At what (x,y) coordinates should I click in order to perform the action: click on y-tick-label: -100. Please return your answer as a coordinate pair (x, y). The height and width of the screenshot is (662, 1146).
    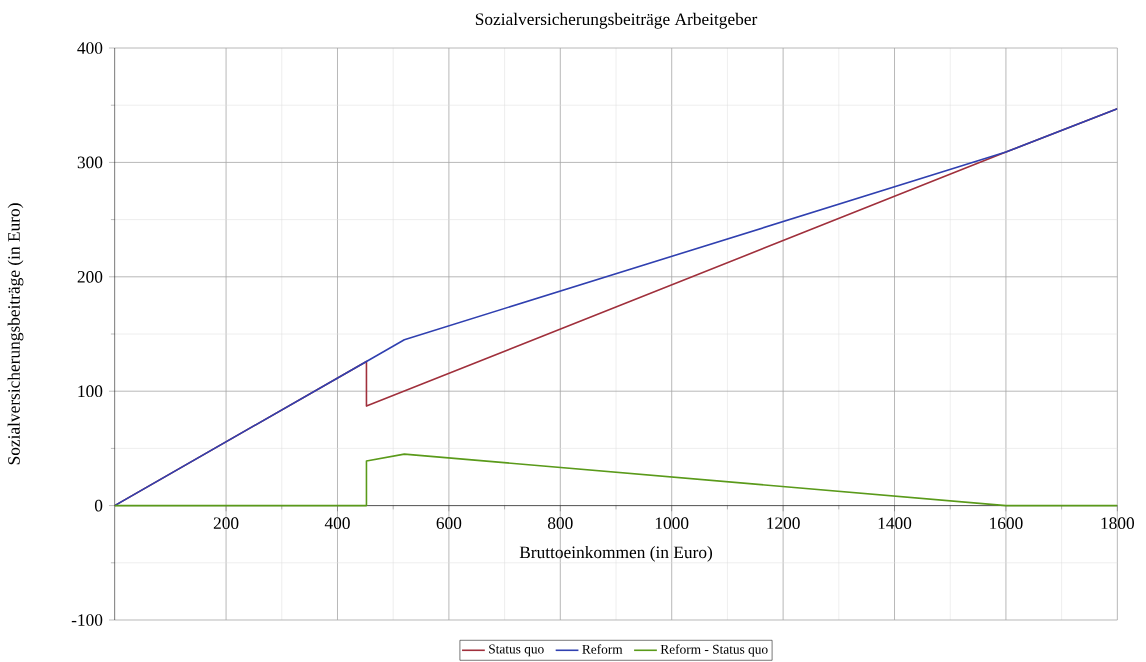
    Looking at the image, I should click on (87, 620).